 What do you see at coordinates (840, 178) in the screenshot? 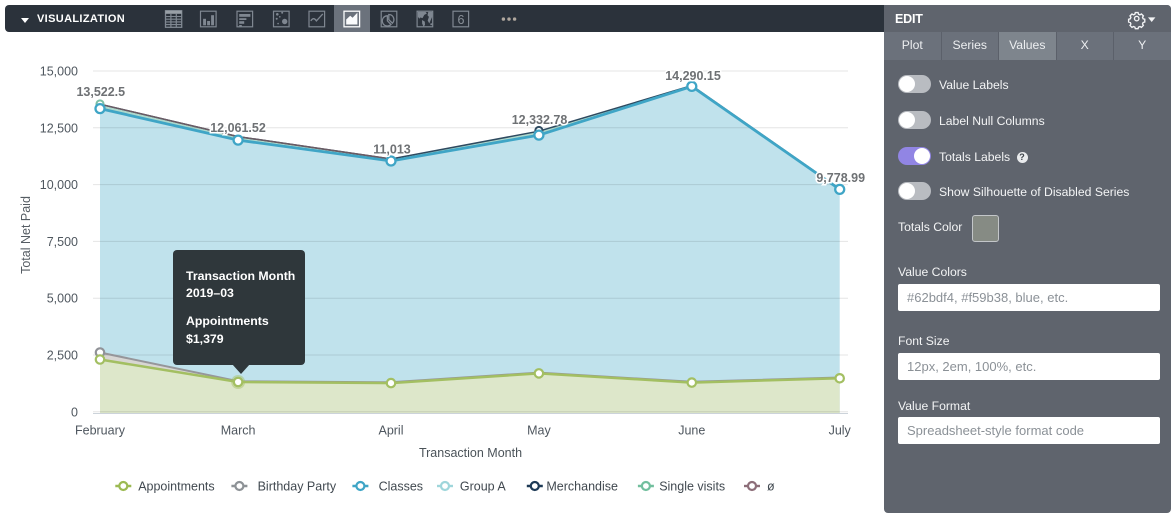
I see `svg-text: 9,778.99` at bounding box center [840, 178].